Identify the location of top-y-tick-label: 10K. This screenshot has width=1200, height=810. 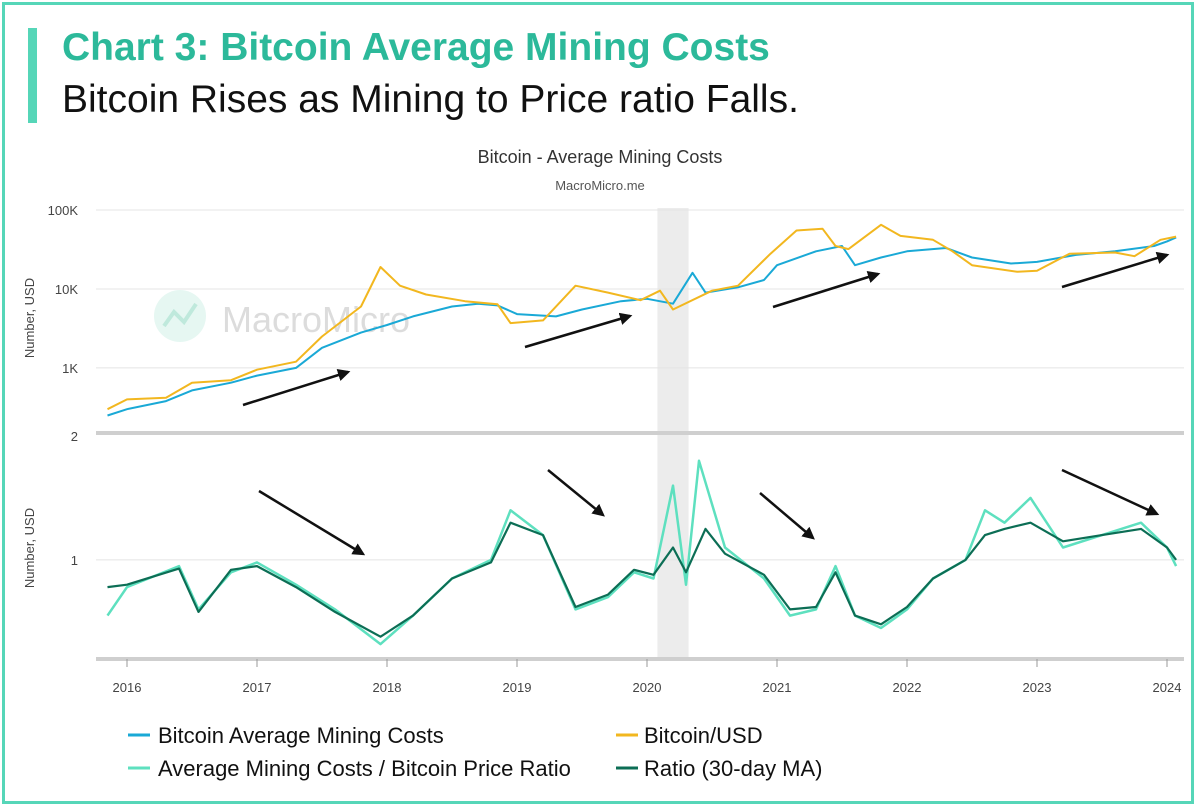
(66, 289).